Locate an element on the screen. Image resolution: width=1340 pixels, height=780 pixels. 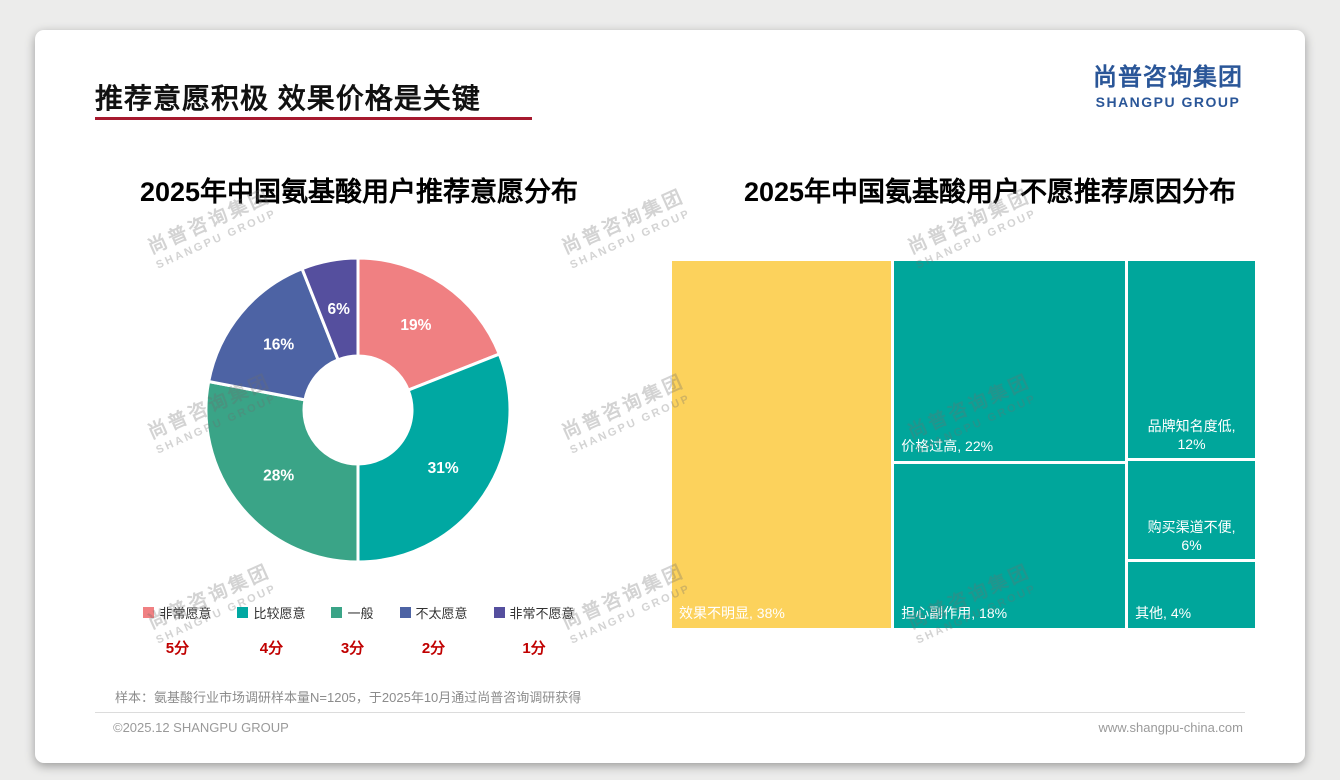
donut-chart: 19% 31% 28% 16% 6% is located at coordinates (358, 410).